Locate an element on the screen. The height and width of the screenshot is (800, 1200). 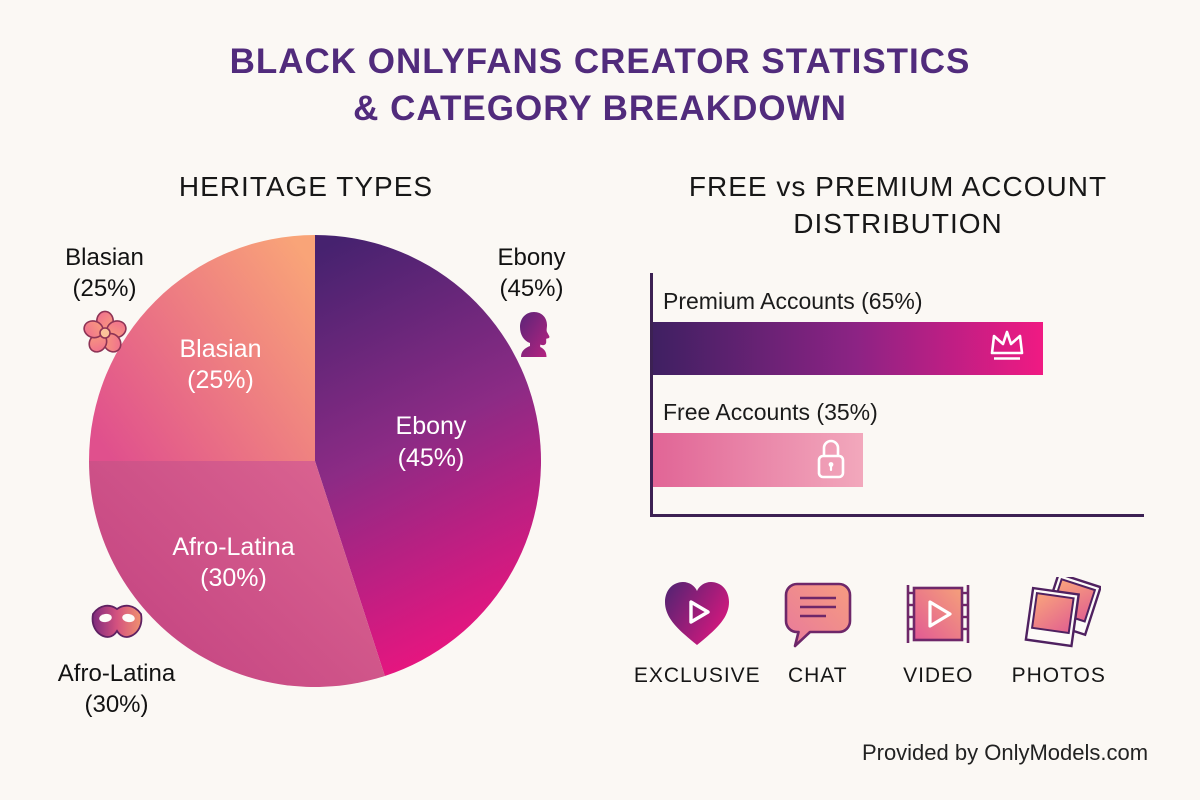
feature-video-label: VIDEO is located at coordinates (938, 675).